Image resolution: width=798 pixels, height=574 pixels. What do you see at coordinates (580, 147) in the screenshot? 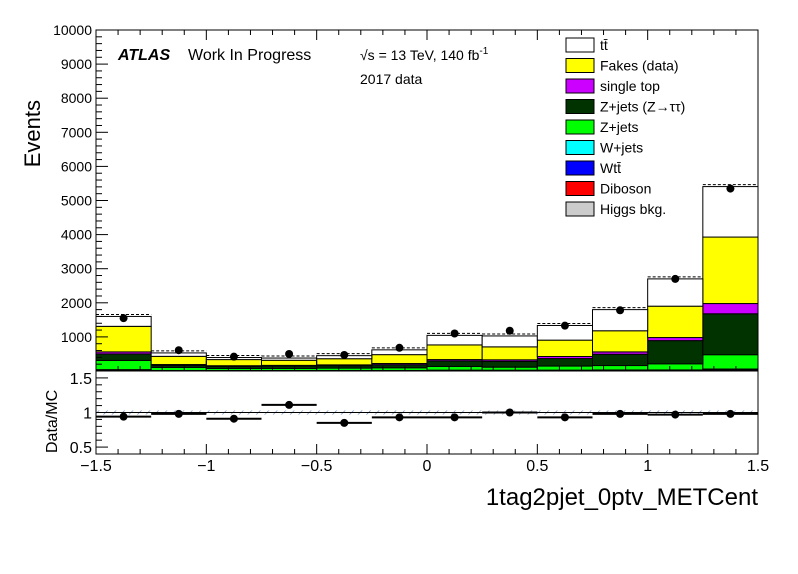
I see `legend-swatch-wjets` at bounding box center [580, 147].